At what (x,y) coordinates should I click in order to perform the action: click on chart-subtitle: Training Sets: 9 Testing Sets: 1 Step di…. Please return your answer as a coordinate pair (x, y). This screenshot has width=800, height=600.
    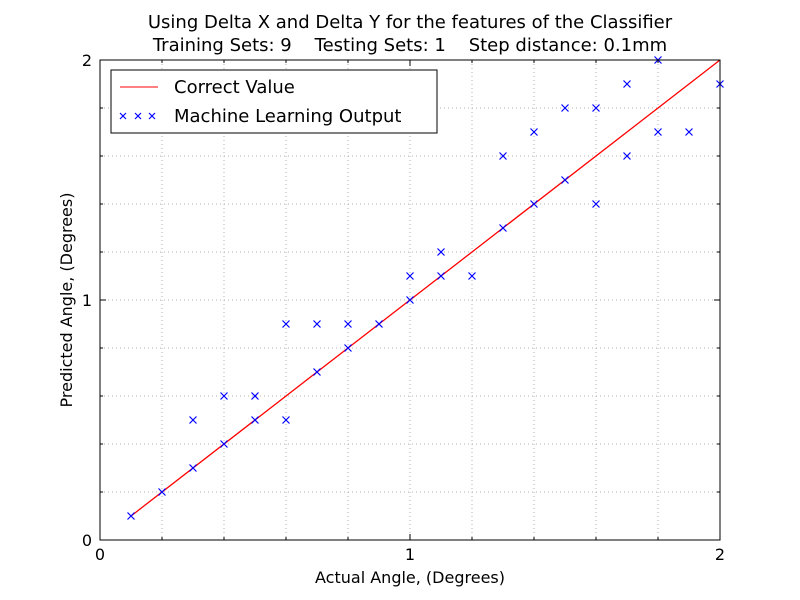
    Looking at the image, I should click on (410, 45).